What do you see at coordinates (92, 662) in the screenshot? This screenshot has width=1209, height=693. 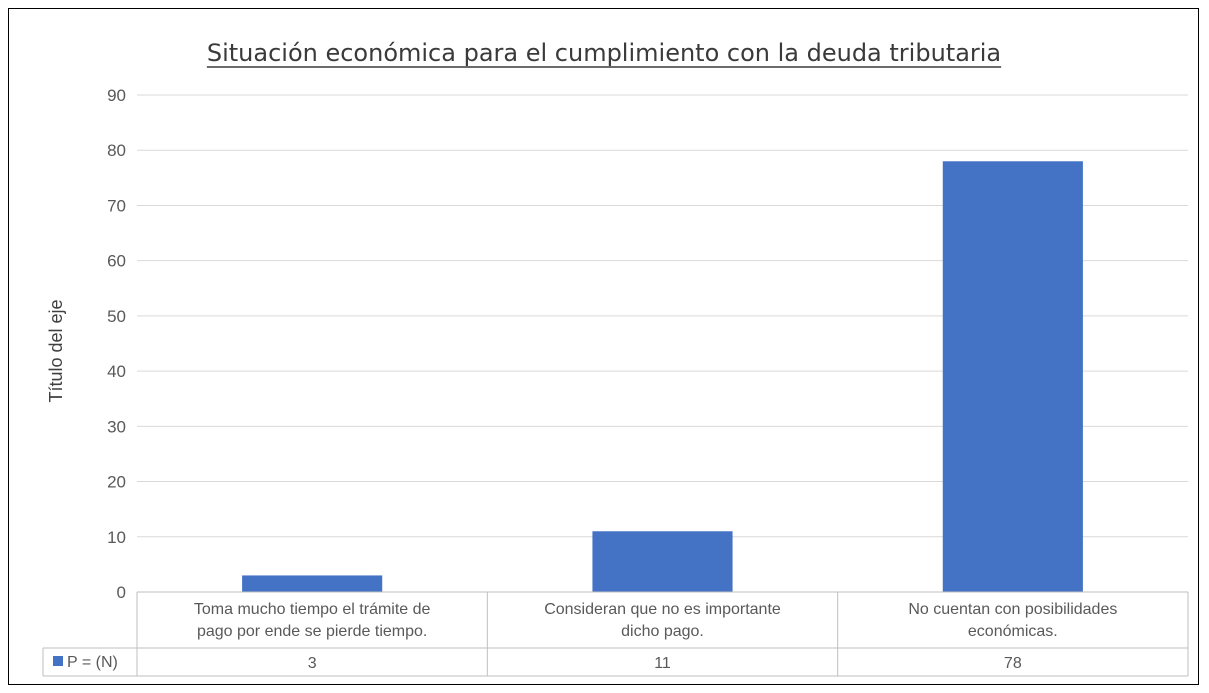 I see `legend-label: P = (N)` at bounding box center [92, 662].